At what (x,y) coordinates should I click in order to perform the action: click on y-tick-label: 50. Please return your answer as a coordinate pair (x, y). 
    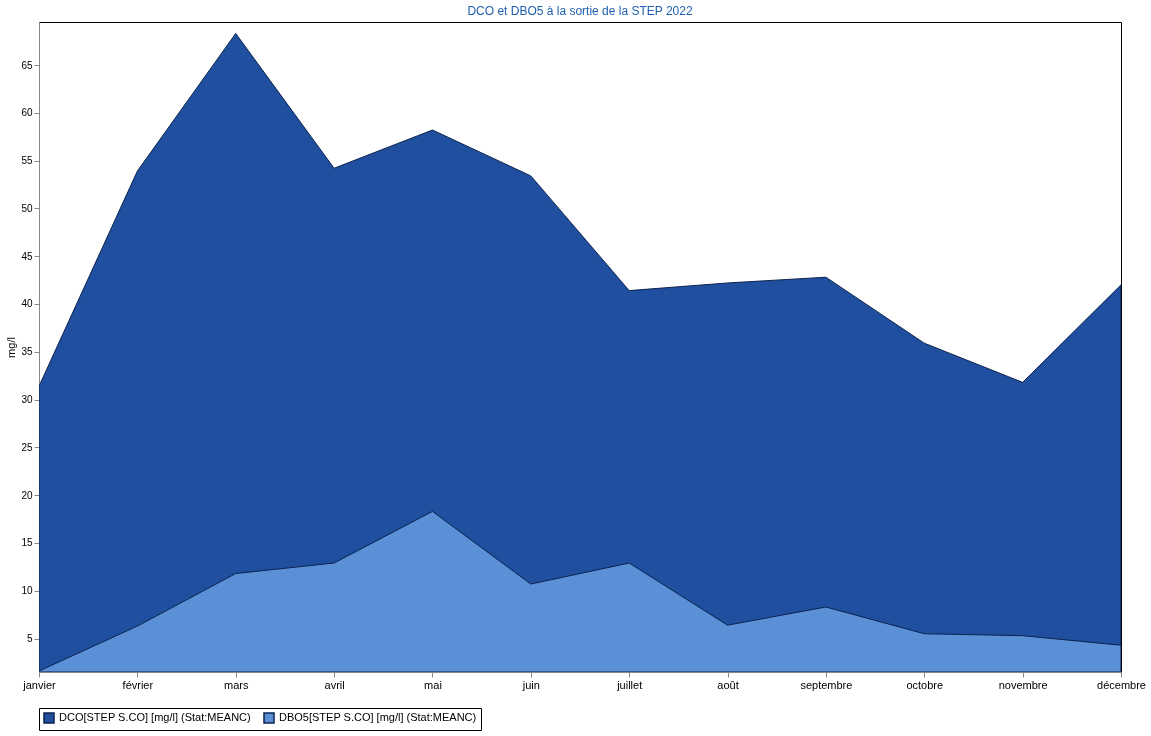
    Looking at the image, I should click on (27, 208).